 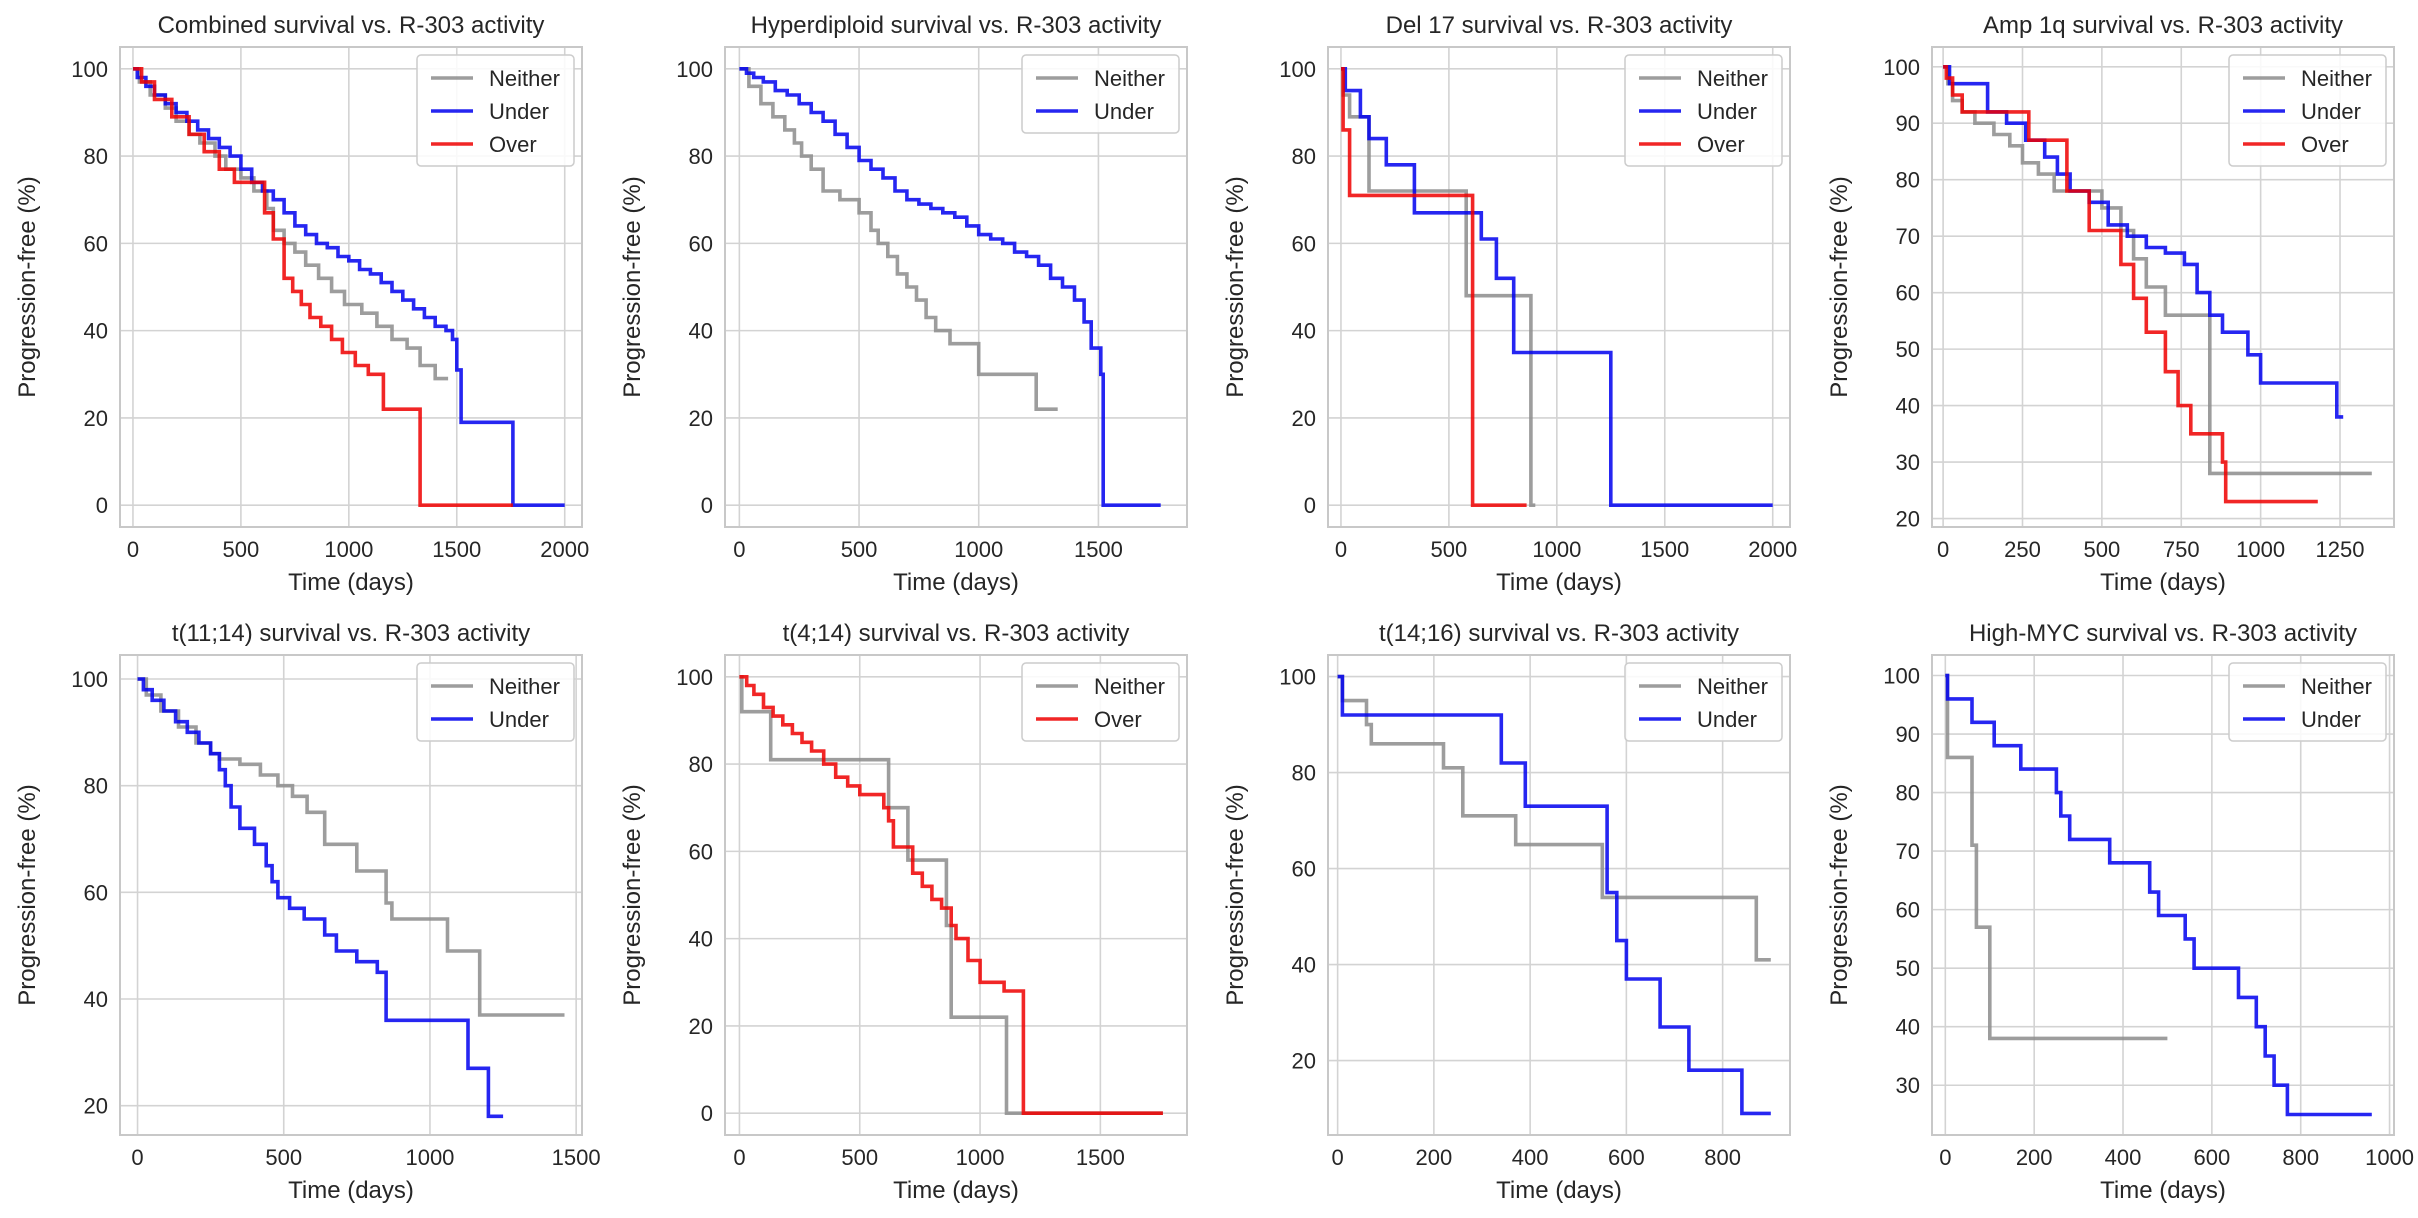 What do you see at coordinates (1908, 734) in the screenshot?
I see `y-tick-label: 90` at bounding box center [1908, 734].